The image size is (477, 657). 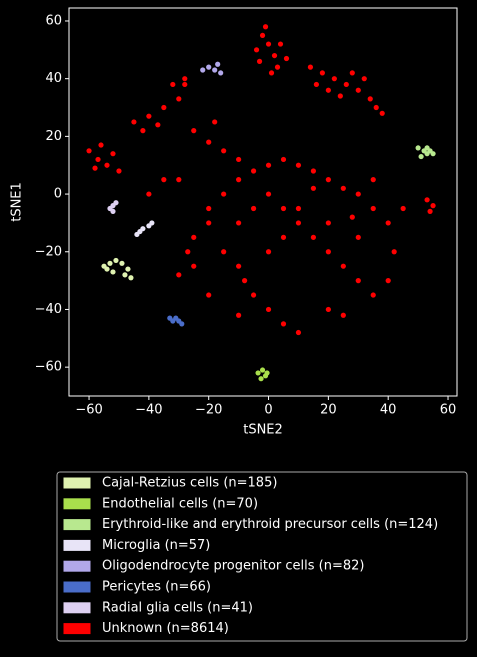 What do you see at coordinates (165, 628) in the screenshot?
I see `legend-label: Unknown (n=8614)` at bounding box center [165, 628].